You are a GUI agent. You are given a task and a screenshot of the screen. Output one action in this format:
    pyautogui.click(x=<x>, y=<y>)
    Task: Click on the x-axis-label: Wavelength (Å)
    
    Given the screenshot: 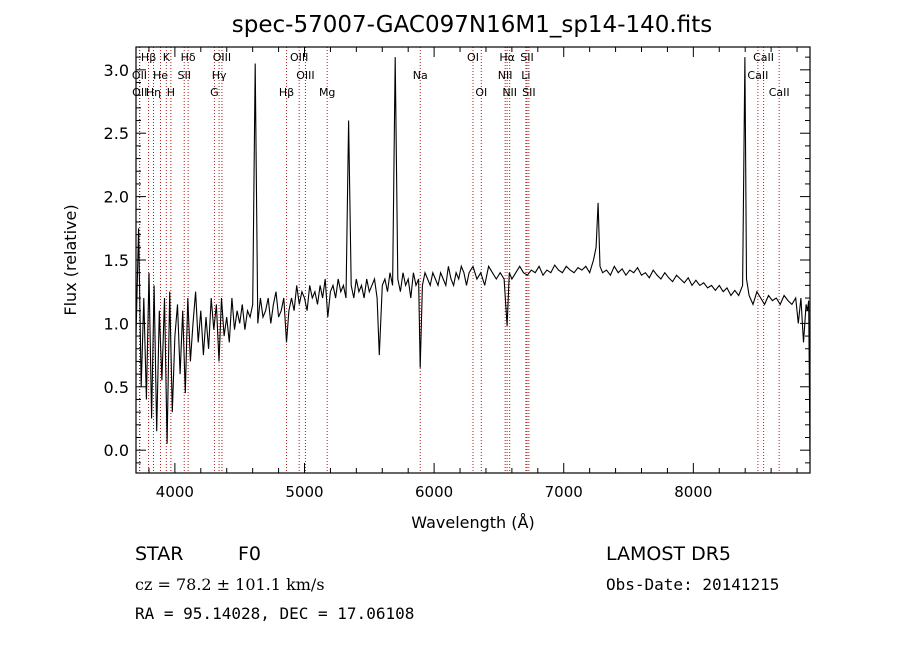 What is the action you would take?
    pyautogui.click(x=472, y=522)
    